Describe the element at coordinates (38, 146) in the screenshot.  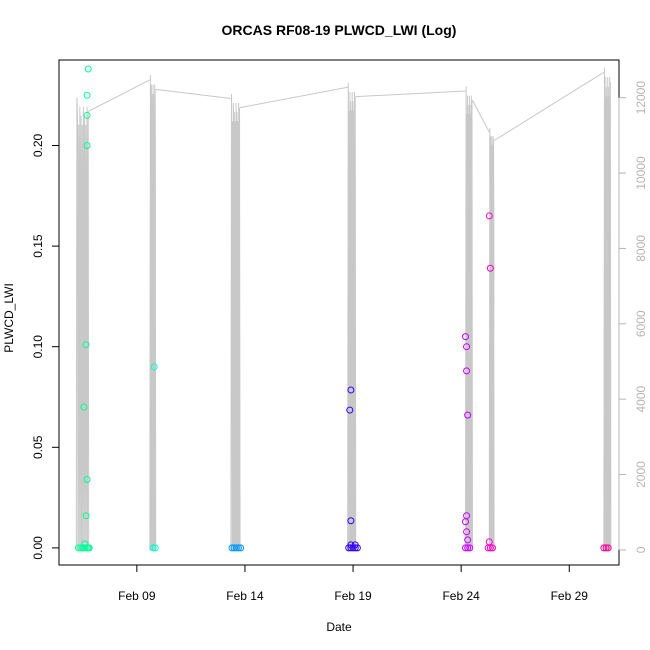
I see `y-tick-label: 0.20` at that location.